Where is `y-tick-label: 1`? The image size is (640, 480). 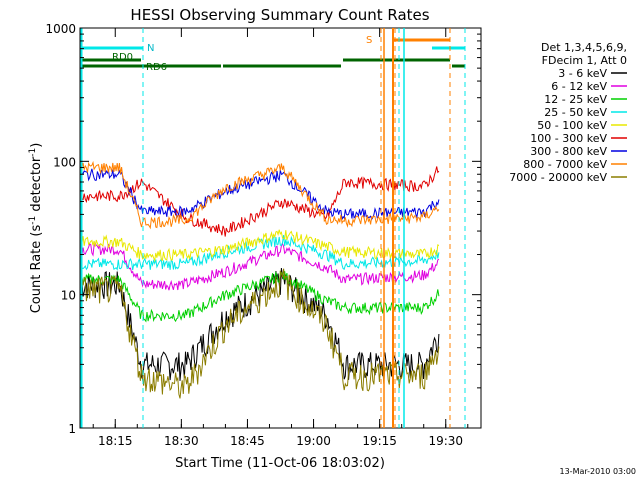 y-tick-label: 1 is located at coordinates (72, 429).